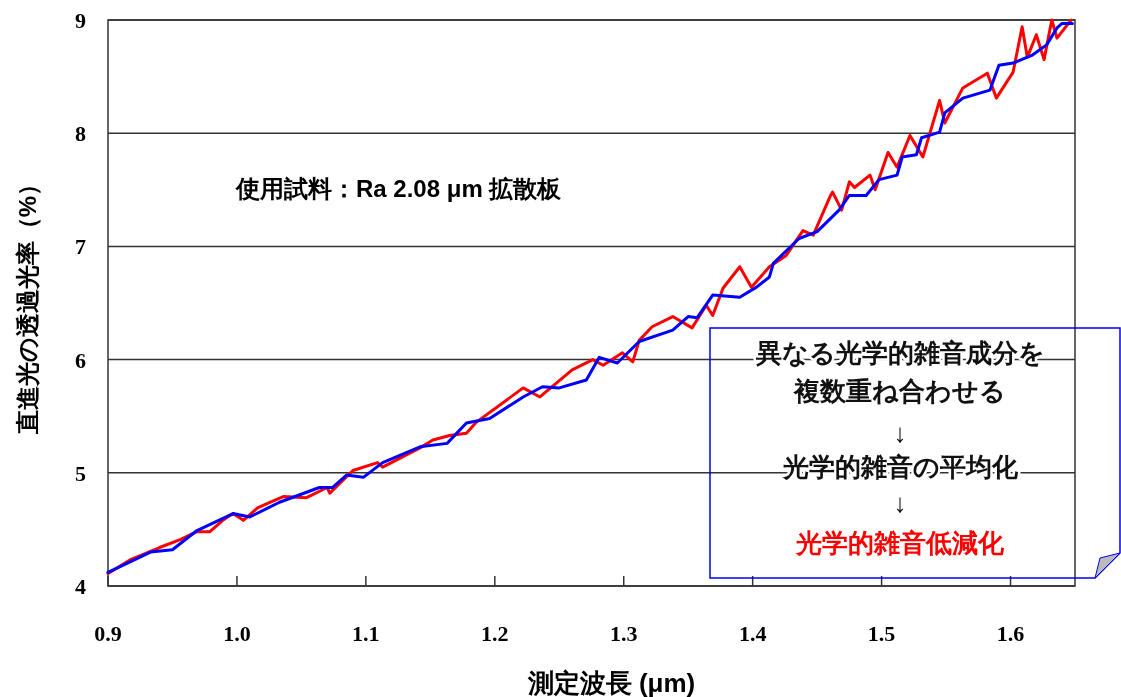 The height and width of the screenshot is (697, 1121). Describe the element at coordinates (1010, 633) in the screenshot. I see `x-tick-label: 1.6` at that location.